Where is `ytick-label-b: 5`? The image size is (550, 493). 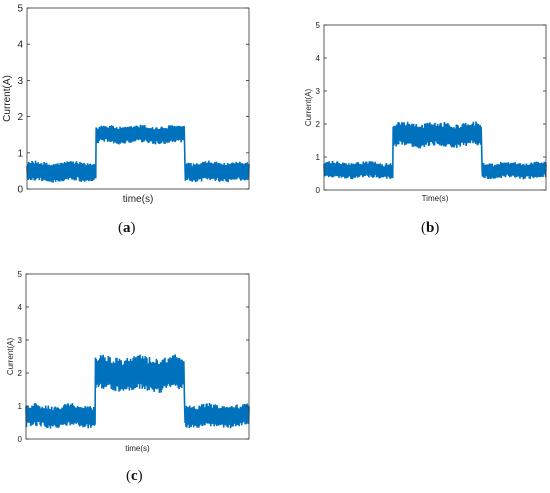
ytick-label-b: 5 is located at coordinates (318, 25).